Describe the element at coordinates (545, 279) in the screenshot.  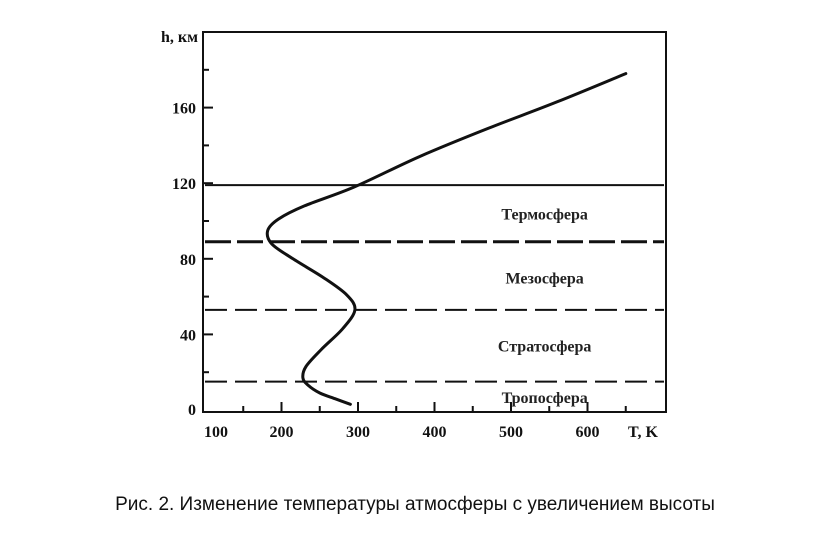
I see `region-label: Мезосфера` at that location.